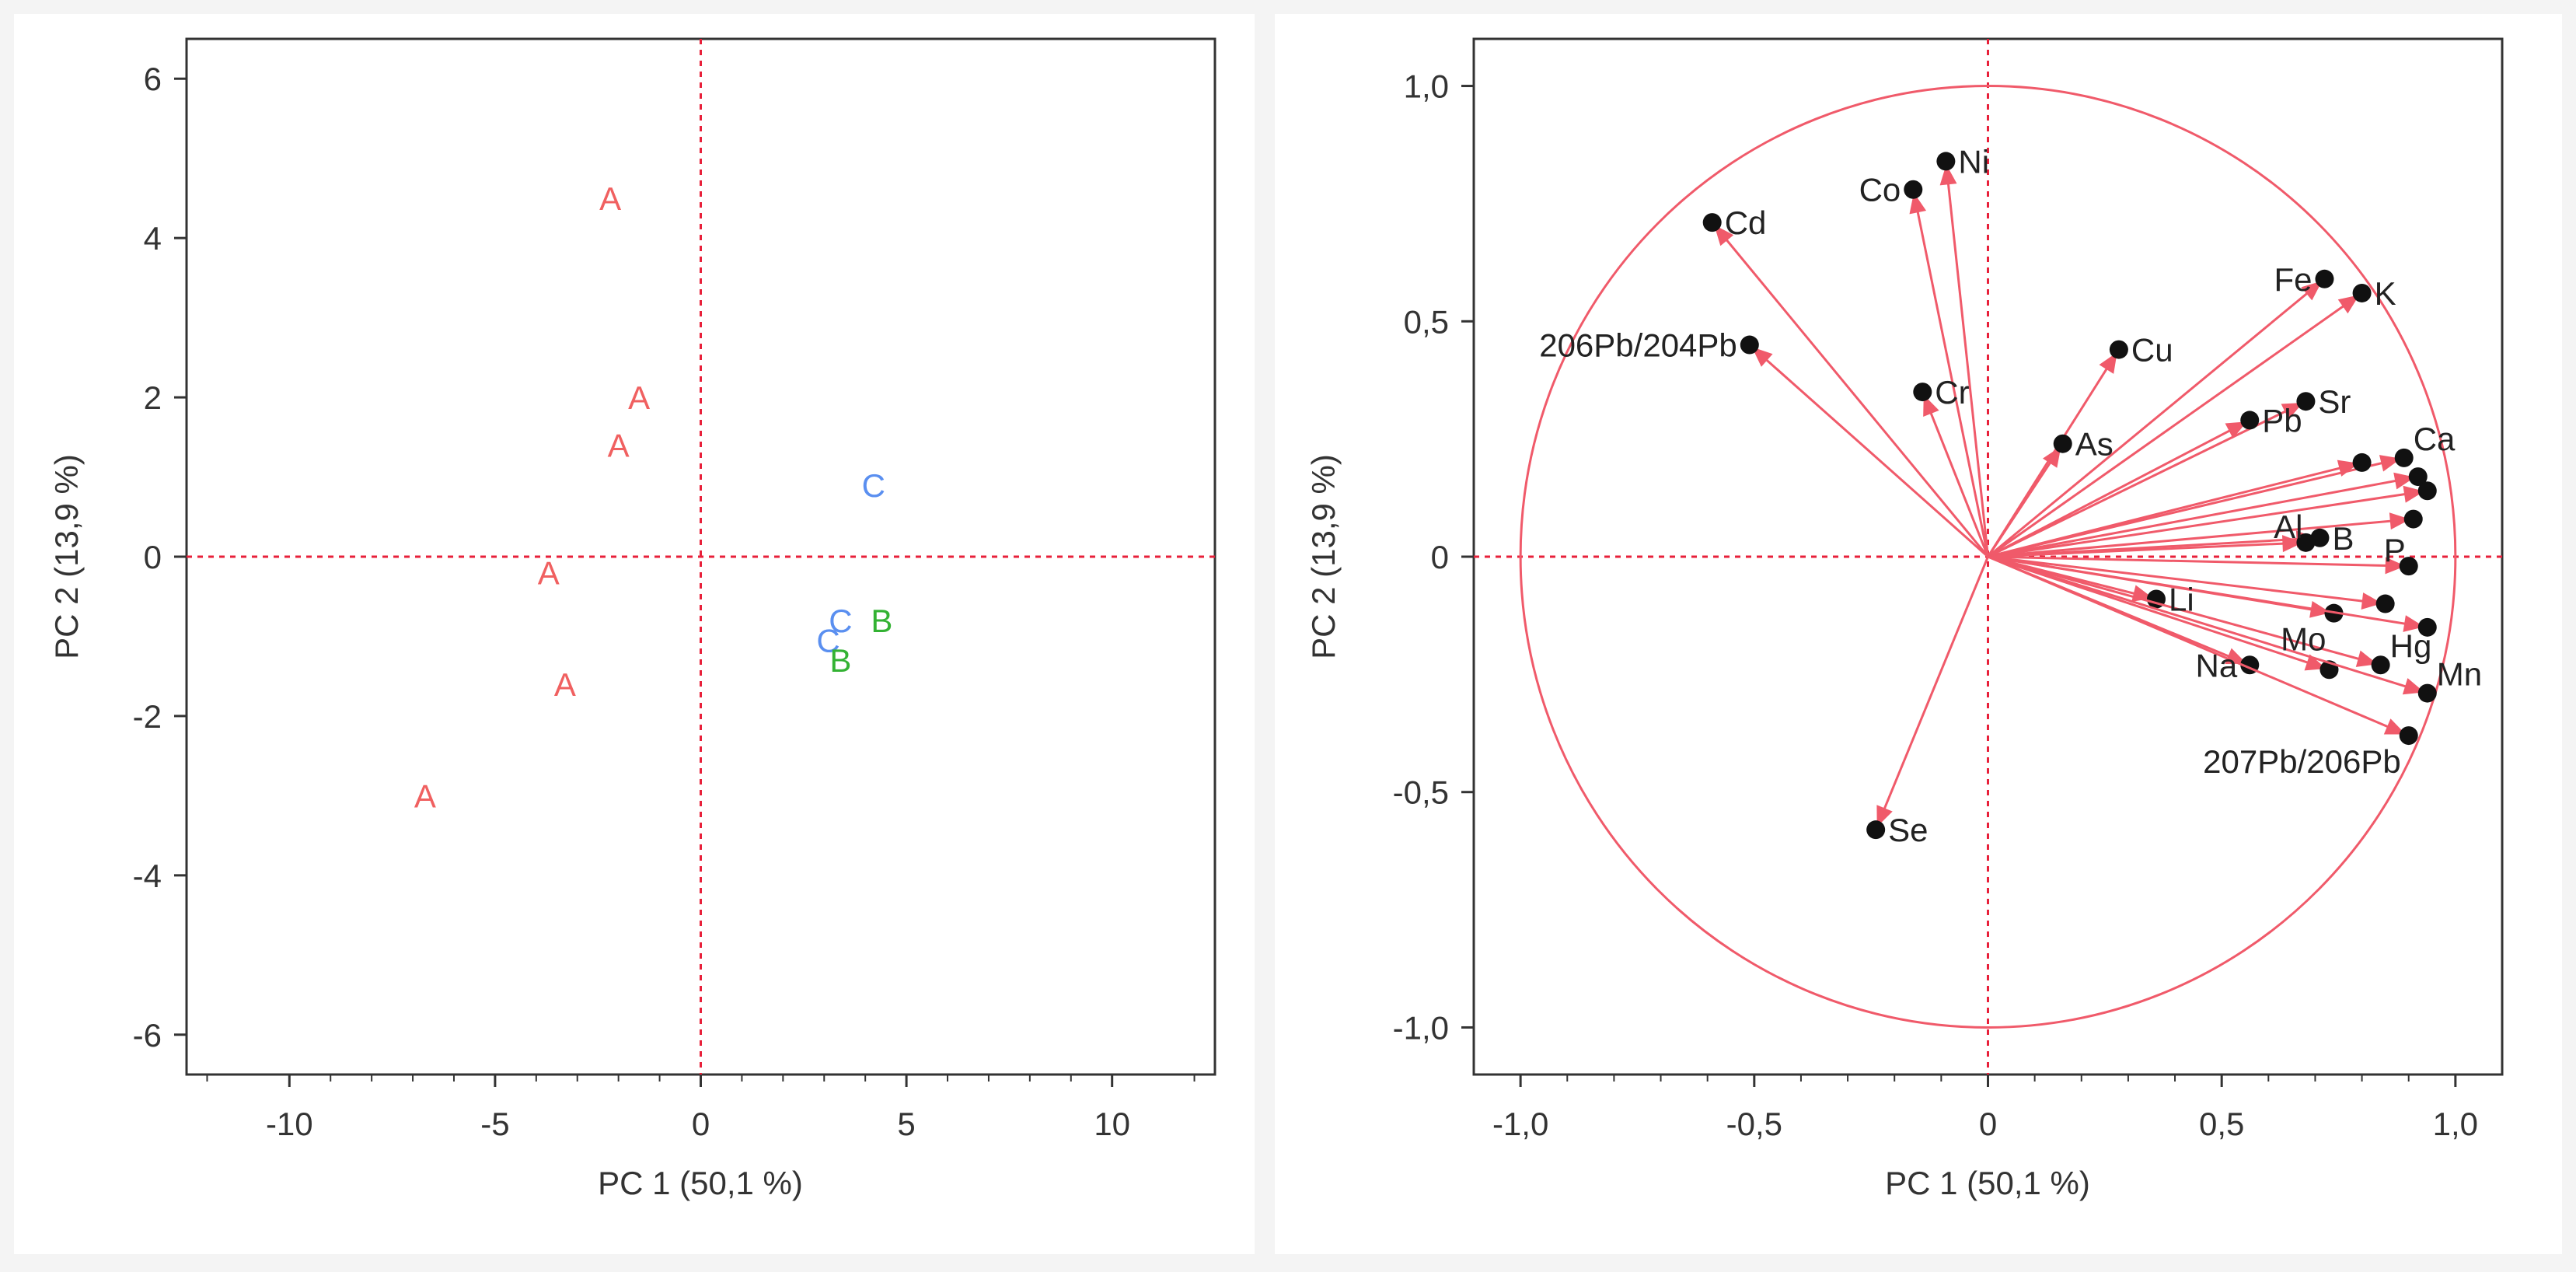 This screenshot has height=1272, width=2576. Describe the element at coordinates (1427, 321) in the screenshot. I see `loadings-y-tick-label: 0,5` at that location.